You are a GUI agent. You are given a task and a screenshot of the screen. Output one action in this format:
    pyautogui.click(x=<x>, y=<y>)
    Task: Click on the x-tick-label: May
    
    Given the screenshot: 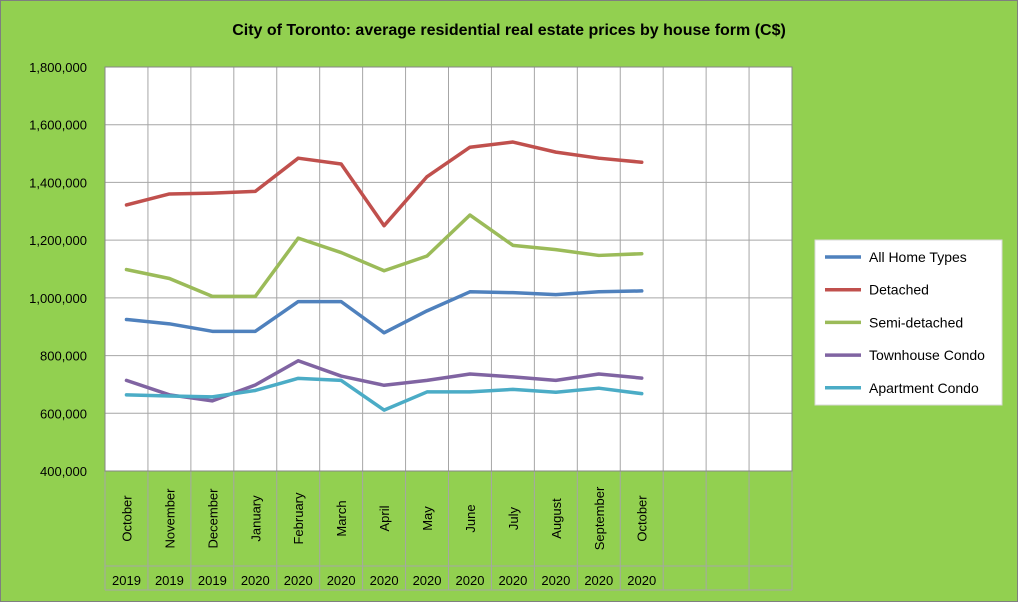 What is the action you would take?
    pyautogui.click(x=427, y=518)
    